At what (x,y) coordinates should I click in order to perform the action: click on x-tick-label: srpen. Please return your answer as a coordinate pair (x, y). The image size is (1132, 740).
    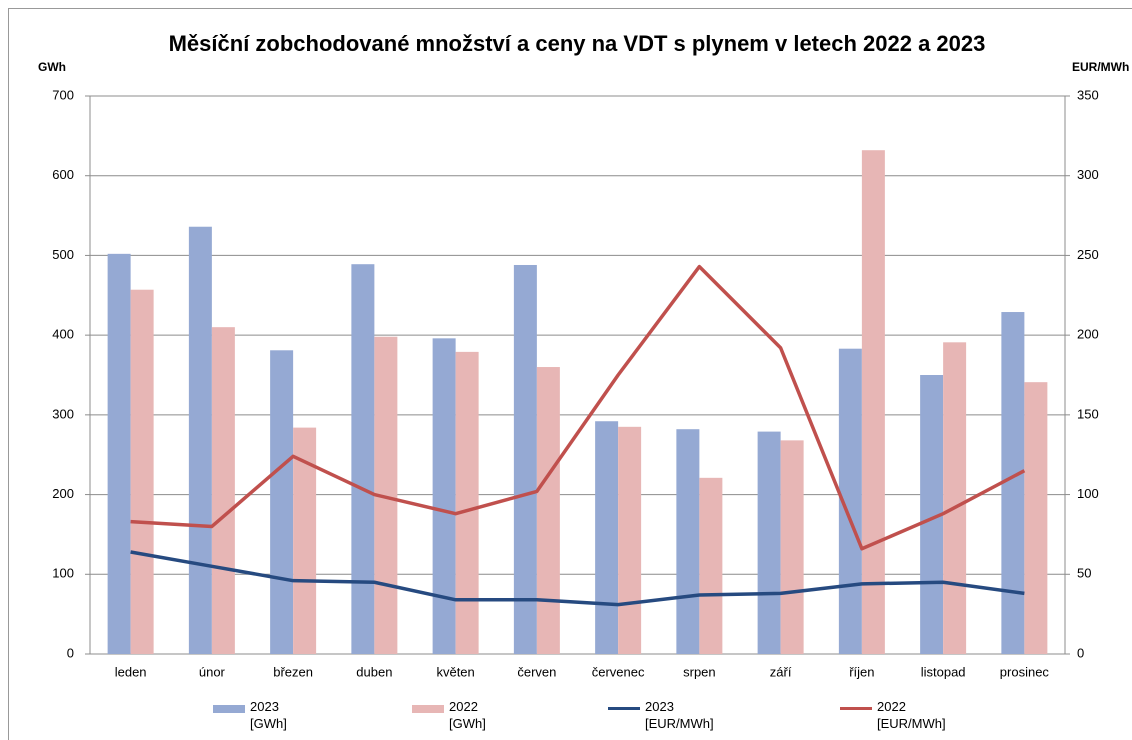
    Looking at the image, I should click on (699, 671).